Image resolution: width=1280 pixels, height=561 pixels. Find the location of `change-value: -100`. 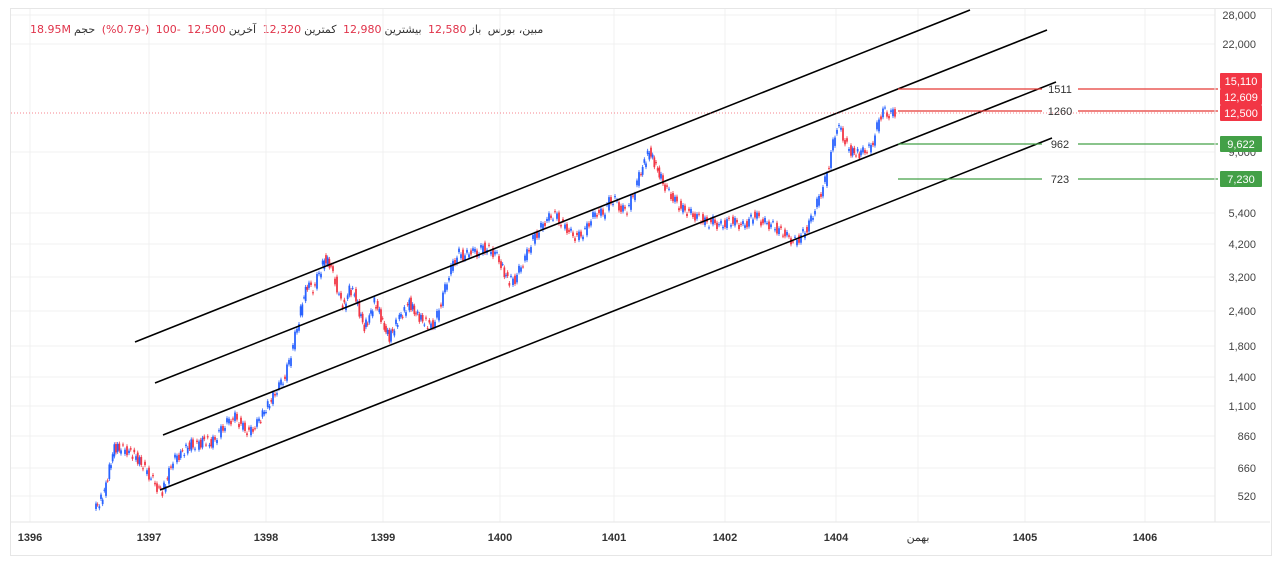

change-value: -100 is located at coordinates (168, 29).